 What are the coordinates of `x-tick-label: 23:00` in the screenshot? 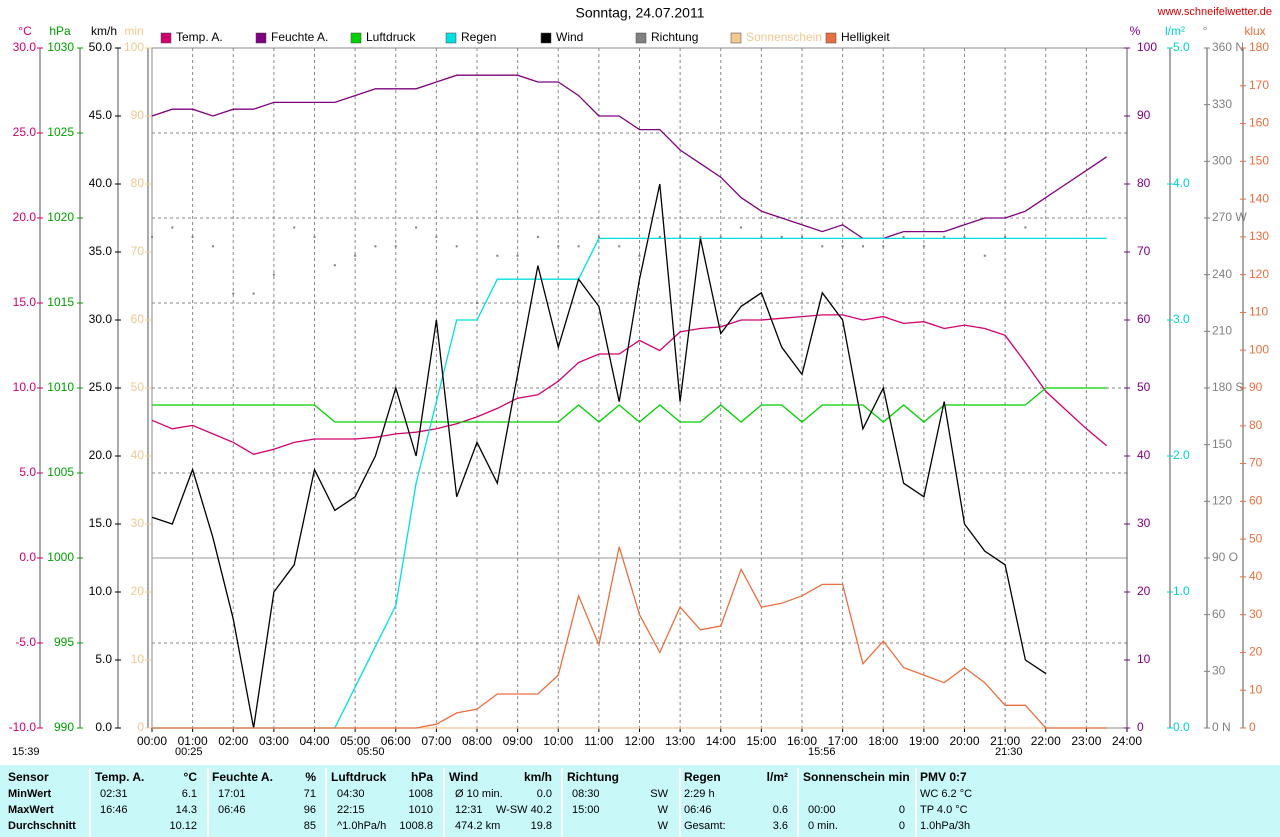 It's located at (1086, 741).